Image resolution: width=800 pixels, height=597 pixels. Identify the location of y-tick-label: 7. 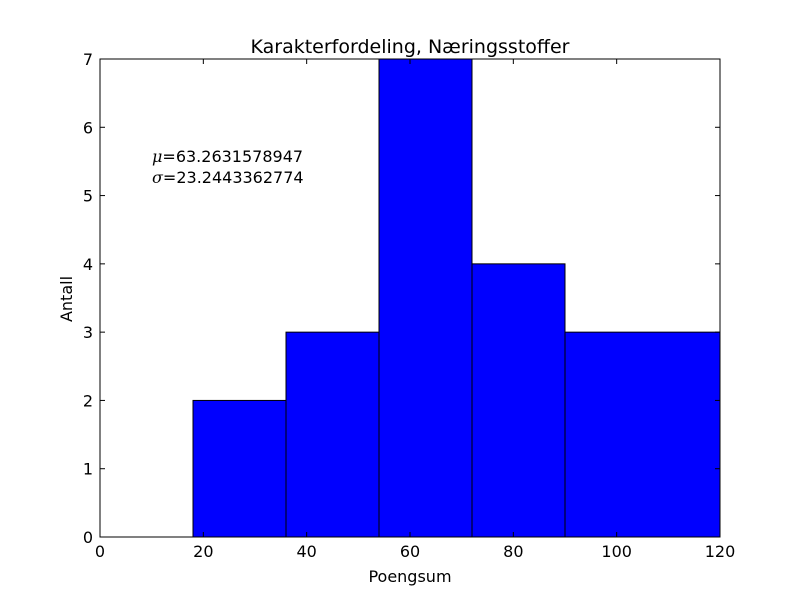
(88, 59).